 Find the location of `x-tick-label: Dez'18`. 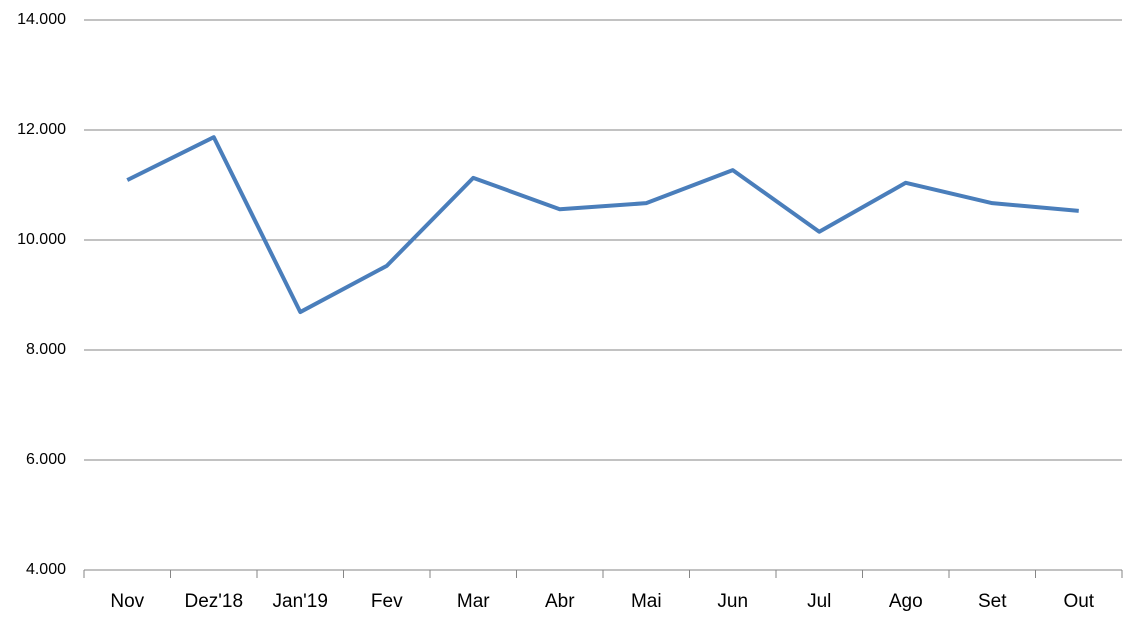

x-tick-label: Dez'18 is located at coordinates (213, 601).